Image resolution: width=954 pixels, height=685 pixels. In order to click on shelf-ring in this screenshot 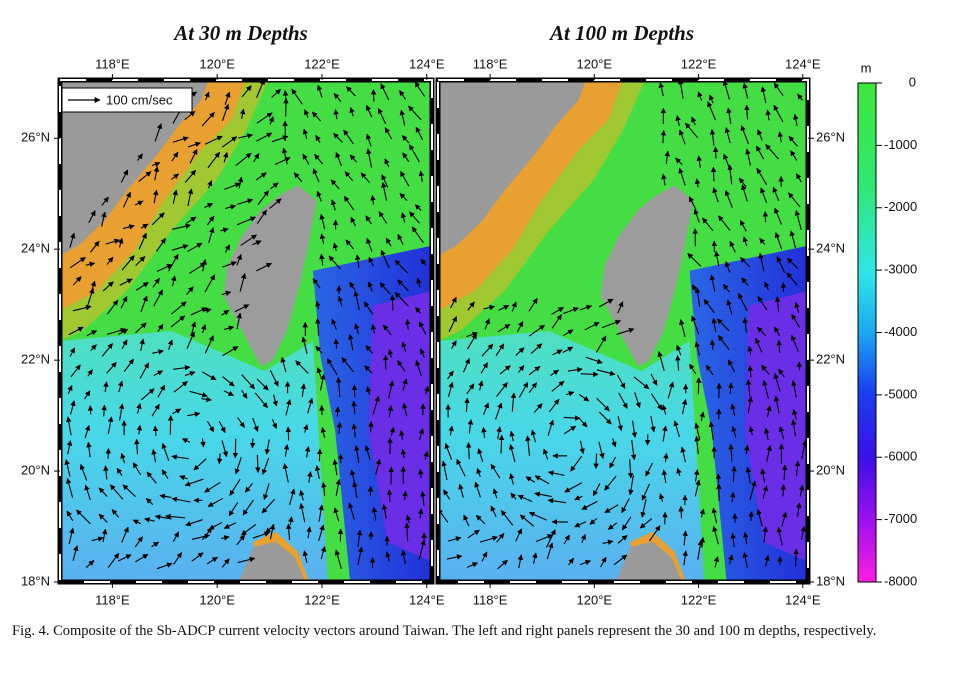, I will do `click(281, 556)`.